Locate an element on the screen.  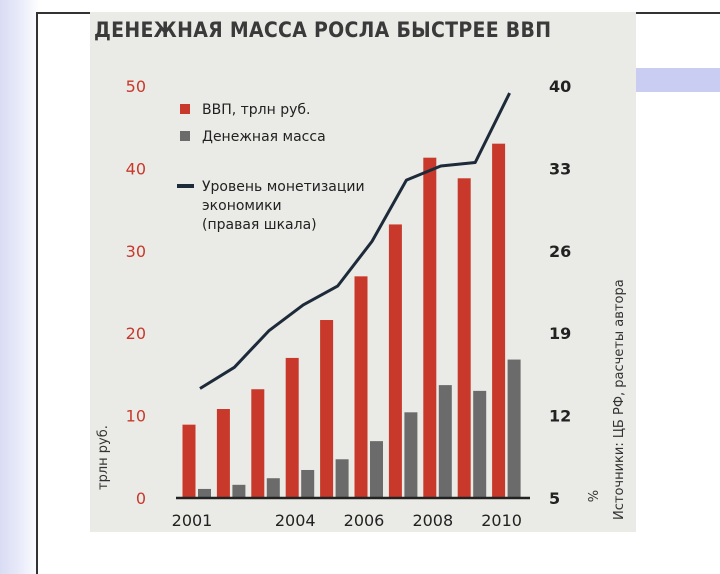
chart-title: ДЕНЕЖНАЯ МАССА РОСЛА БЫСТРЕЕ ВВП is located at coordinates (323, 30).